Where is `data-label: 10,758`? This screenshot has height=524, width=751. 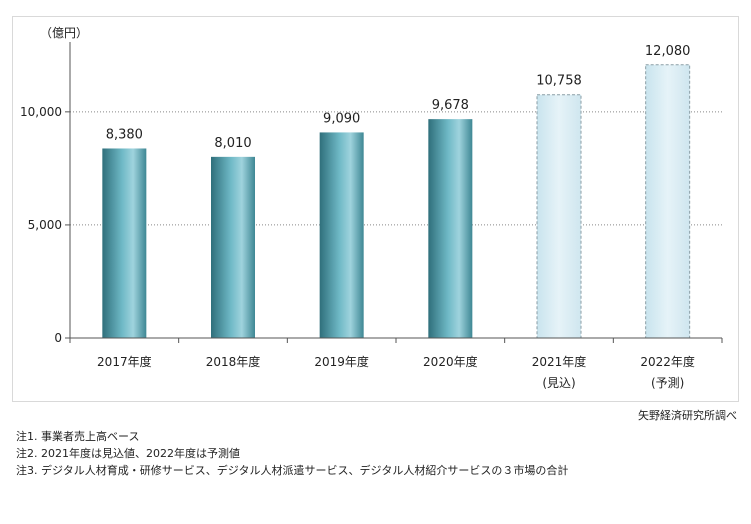
data-label: 10,758 is located at coordinates (559, 81).